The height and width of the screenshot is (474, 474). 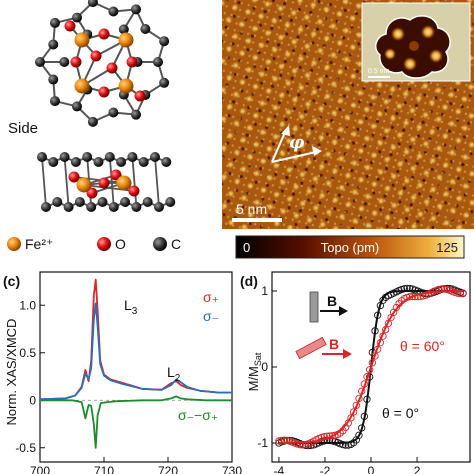 What do you see at coordinates (262, 443) in the screenshot?
I see `y-tick-label: -1` at bounding box center [262, 443].